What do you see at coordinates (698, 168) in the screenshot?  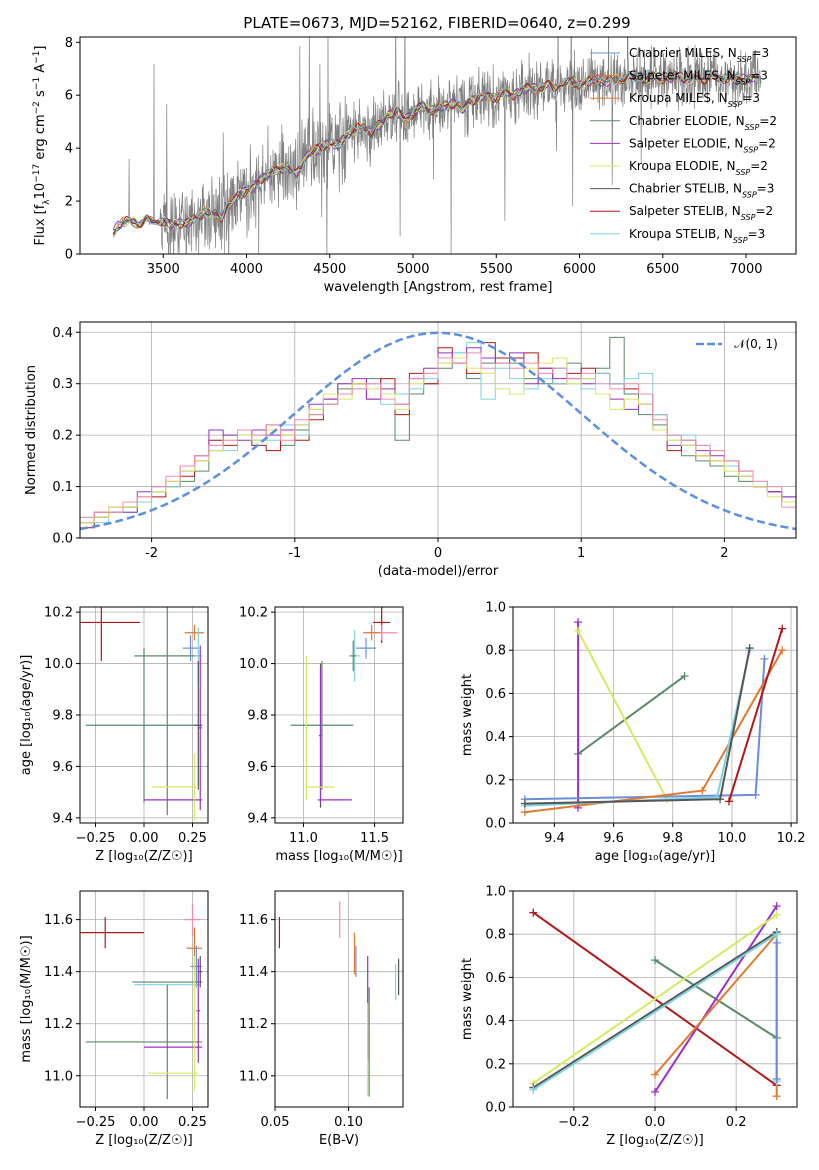 I see `legend-entry: Kroupa ELODIE, NSSP=2` at bounding box center [698, 168].